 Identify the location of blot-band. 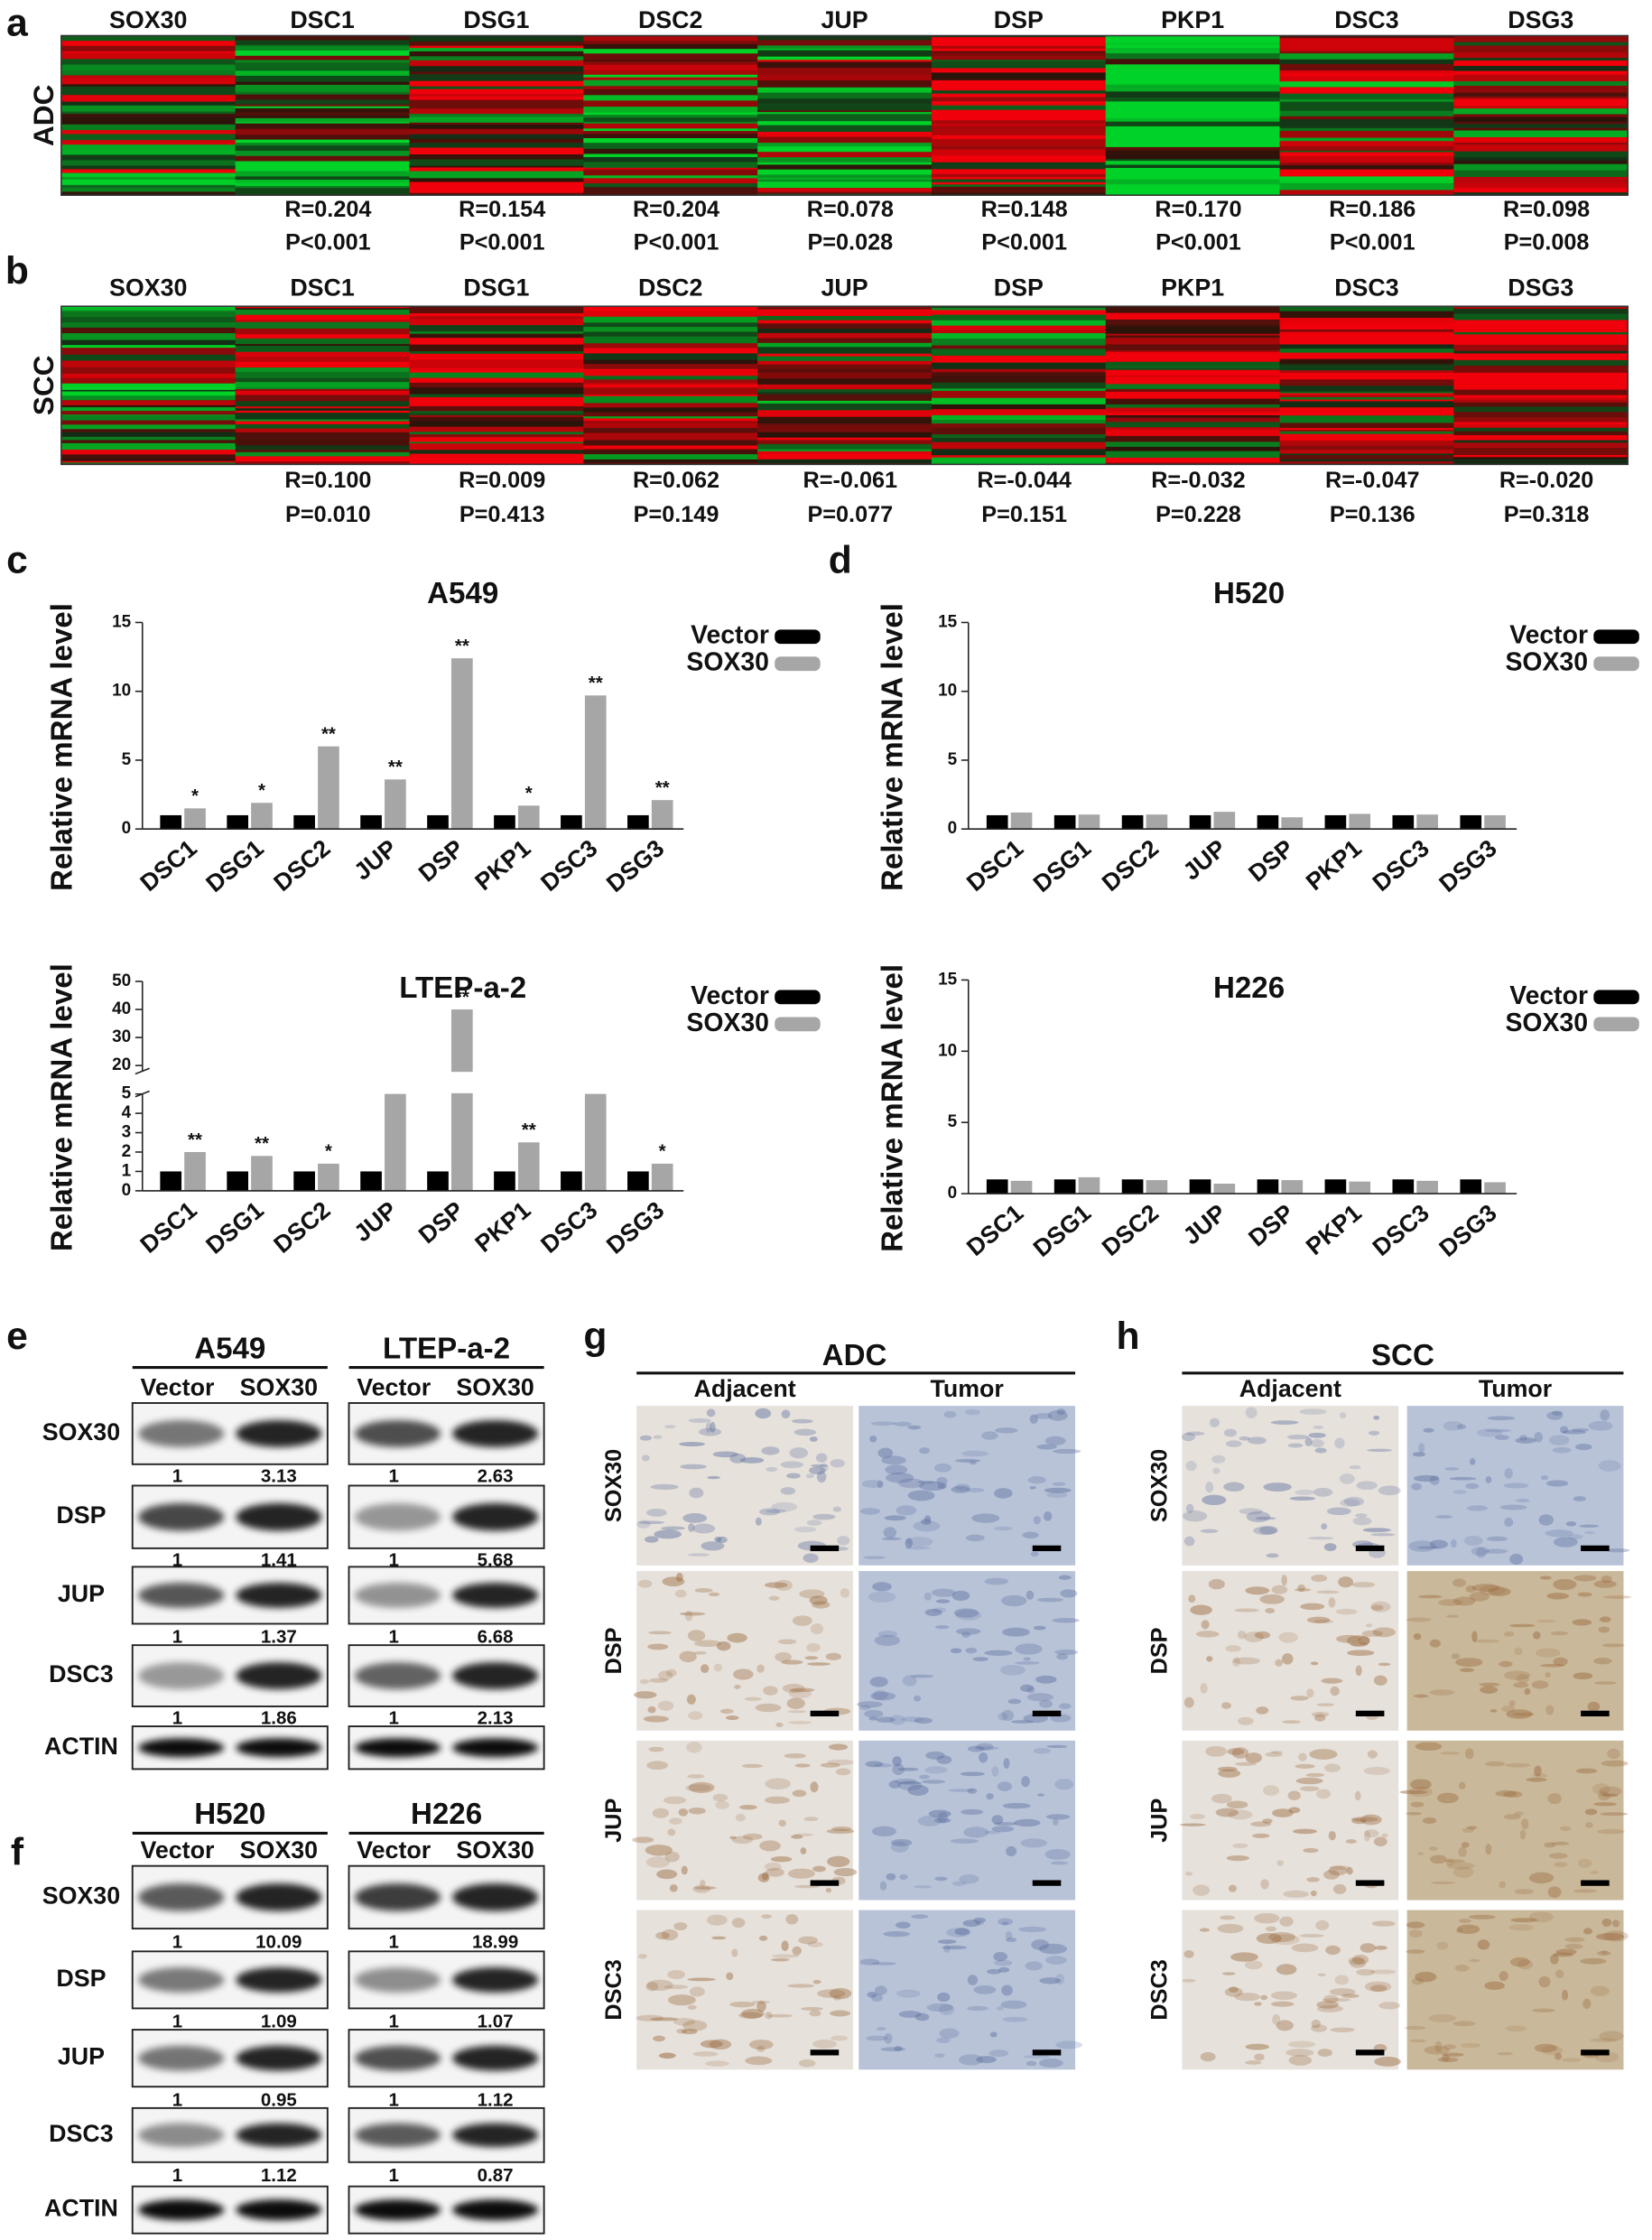
(397, 2135).